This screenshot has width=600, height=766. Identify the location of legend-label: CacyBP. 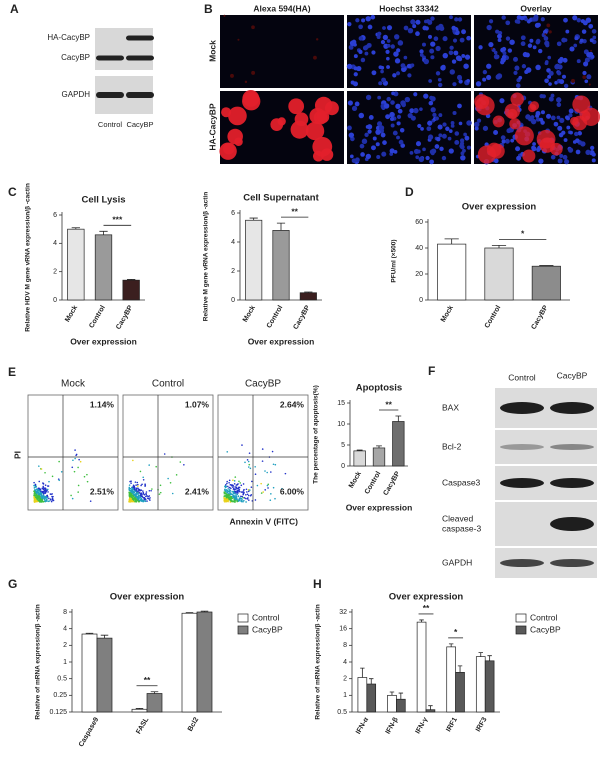
(267, 629).